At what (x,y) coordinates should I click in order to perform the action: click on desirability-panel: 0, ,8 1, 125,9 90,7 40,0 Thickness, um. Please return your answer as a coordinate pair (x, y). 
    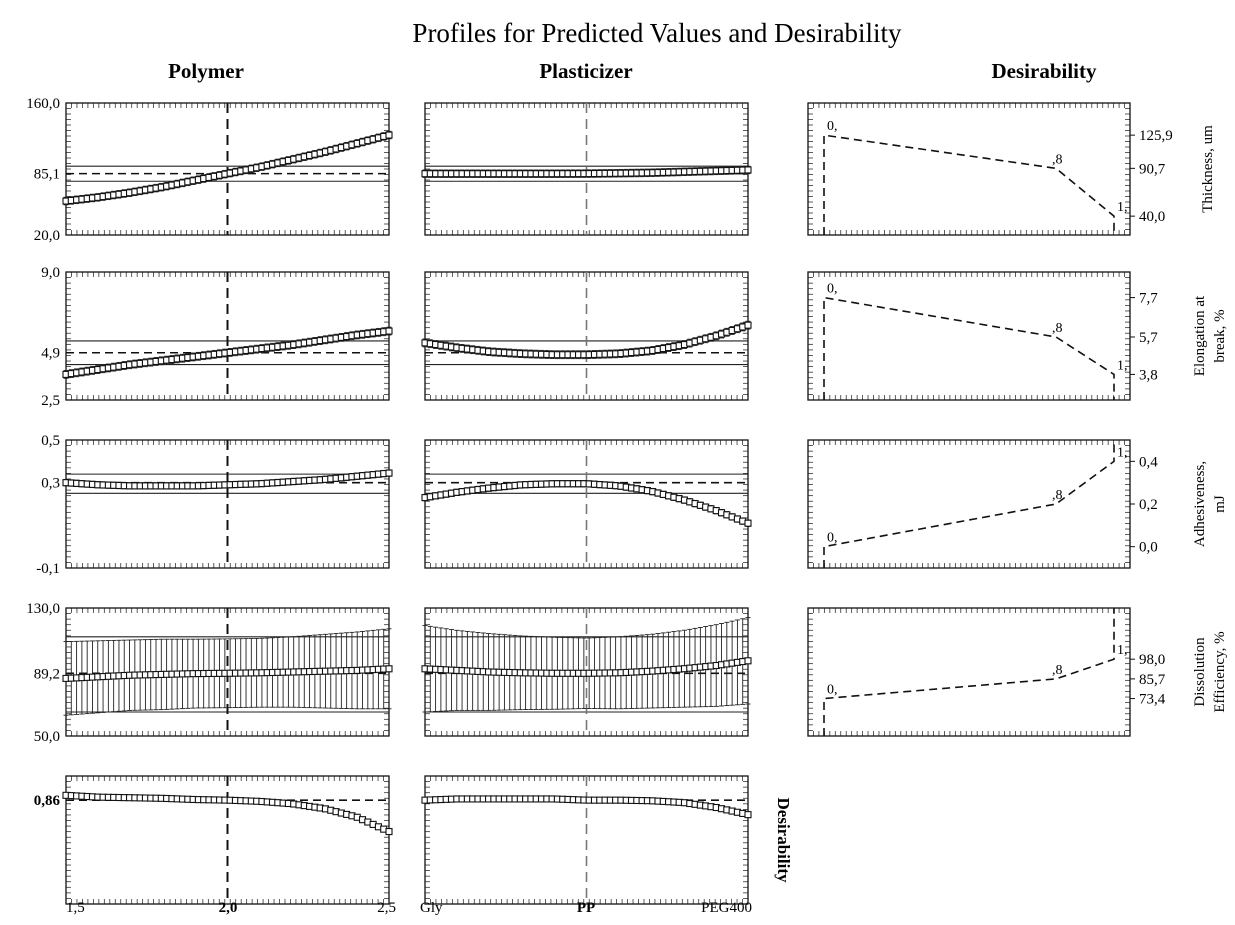
    Looking at the image, I should click on (1011, 169).